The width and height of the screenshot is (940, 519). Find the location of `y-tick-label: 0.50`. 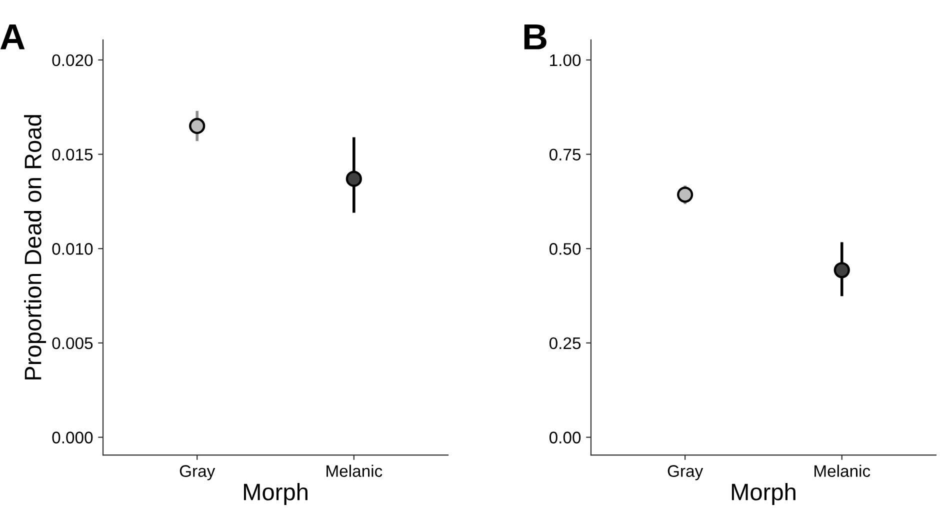

y-tick-label: 0.50 is located at coordinates (565, 249).